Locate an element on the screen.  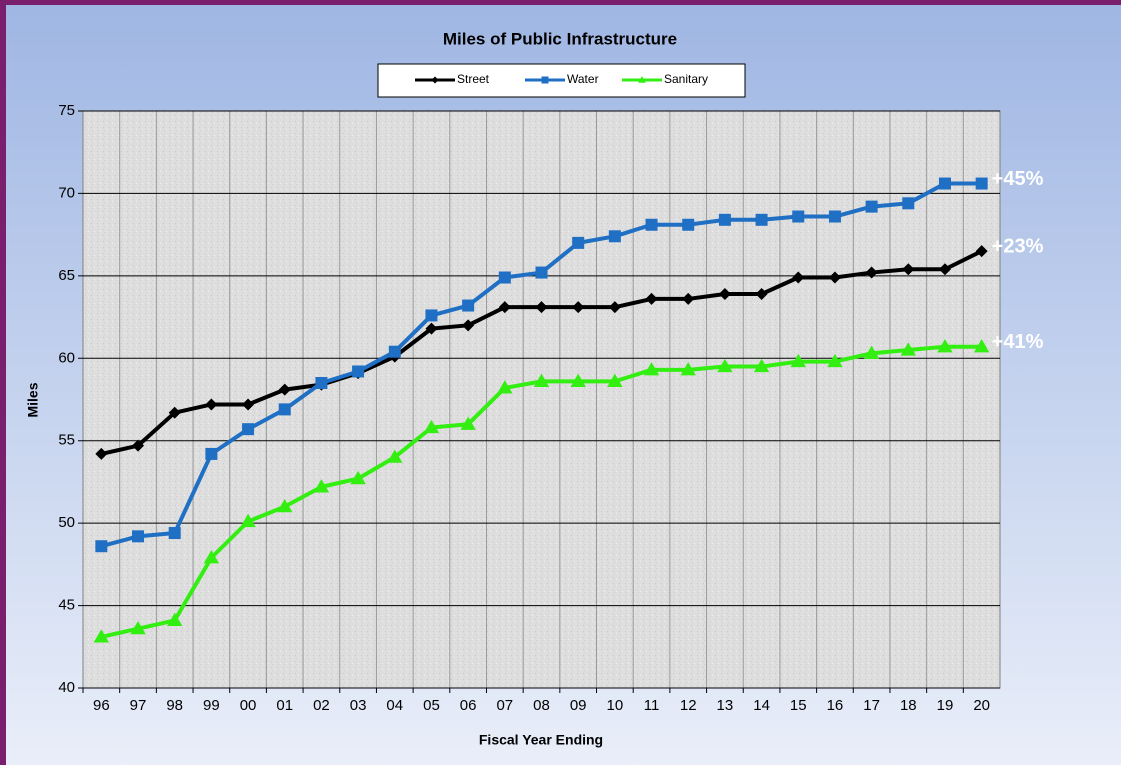
series-annotation: +45% is located at coordinates (1018, 179).